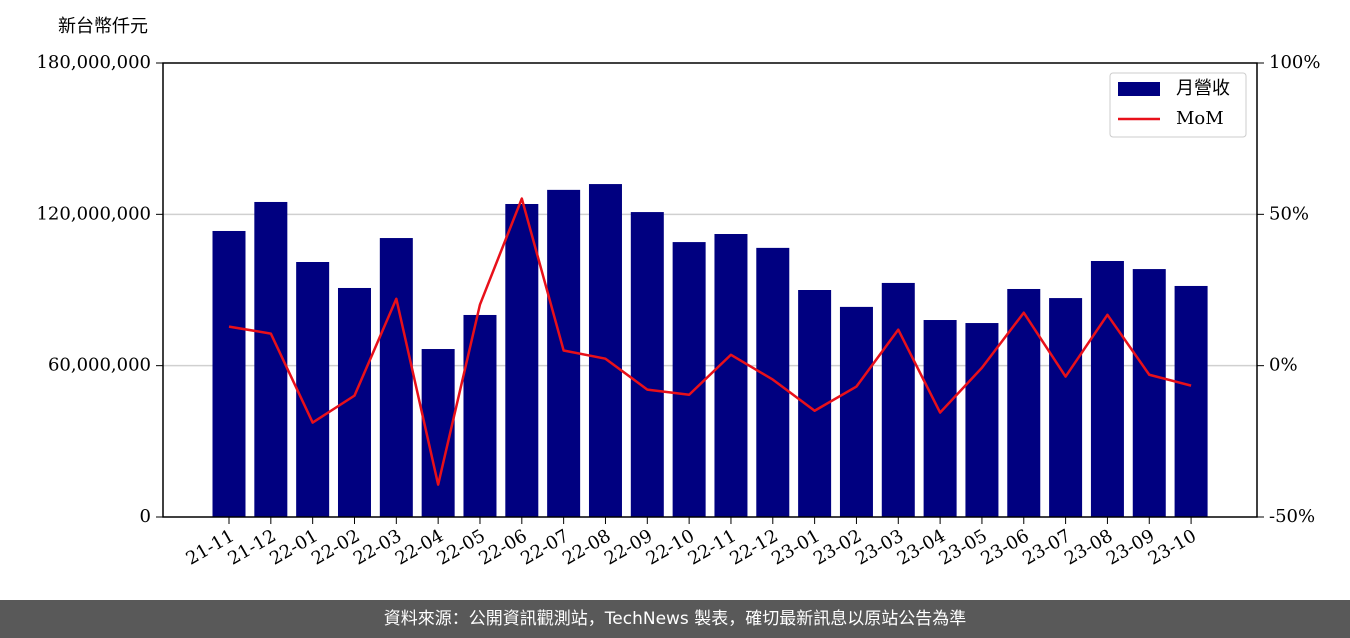 The height and width of the screenshot is (638, 1350). I want to click on y-tick-label: 60,000,000, so click(99, 365).